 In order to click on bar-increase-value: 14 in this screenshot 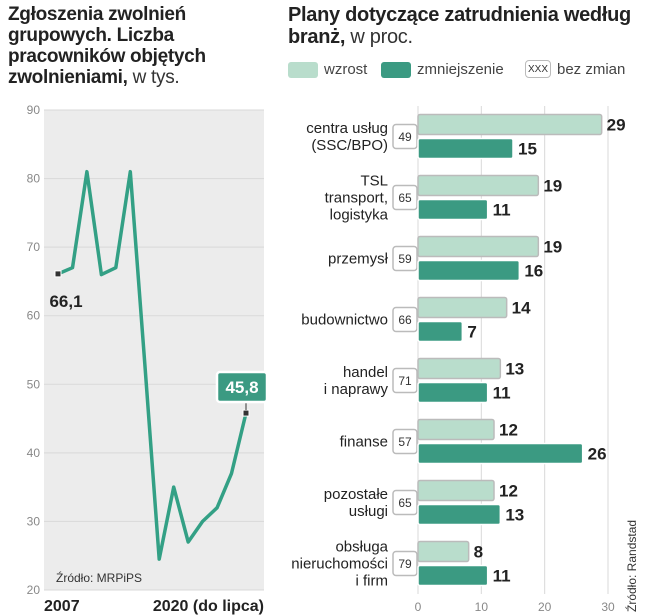, I will do `click(521, 308)`.